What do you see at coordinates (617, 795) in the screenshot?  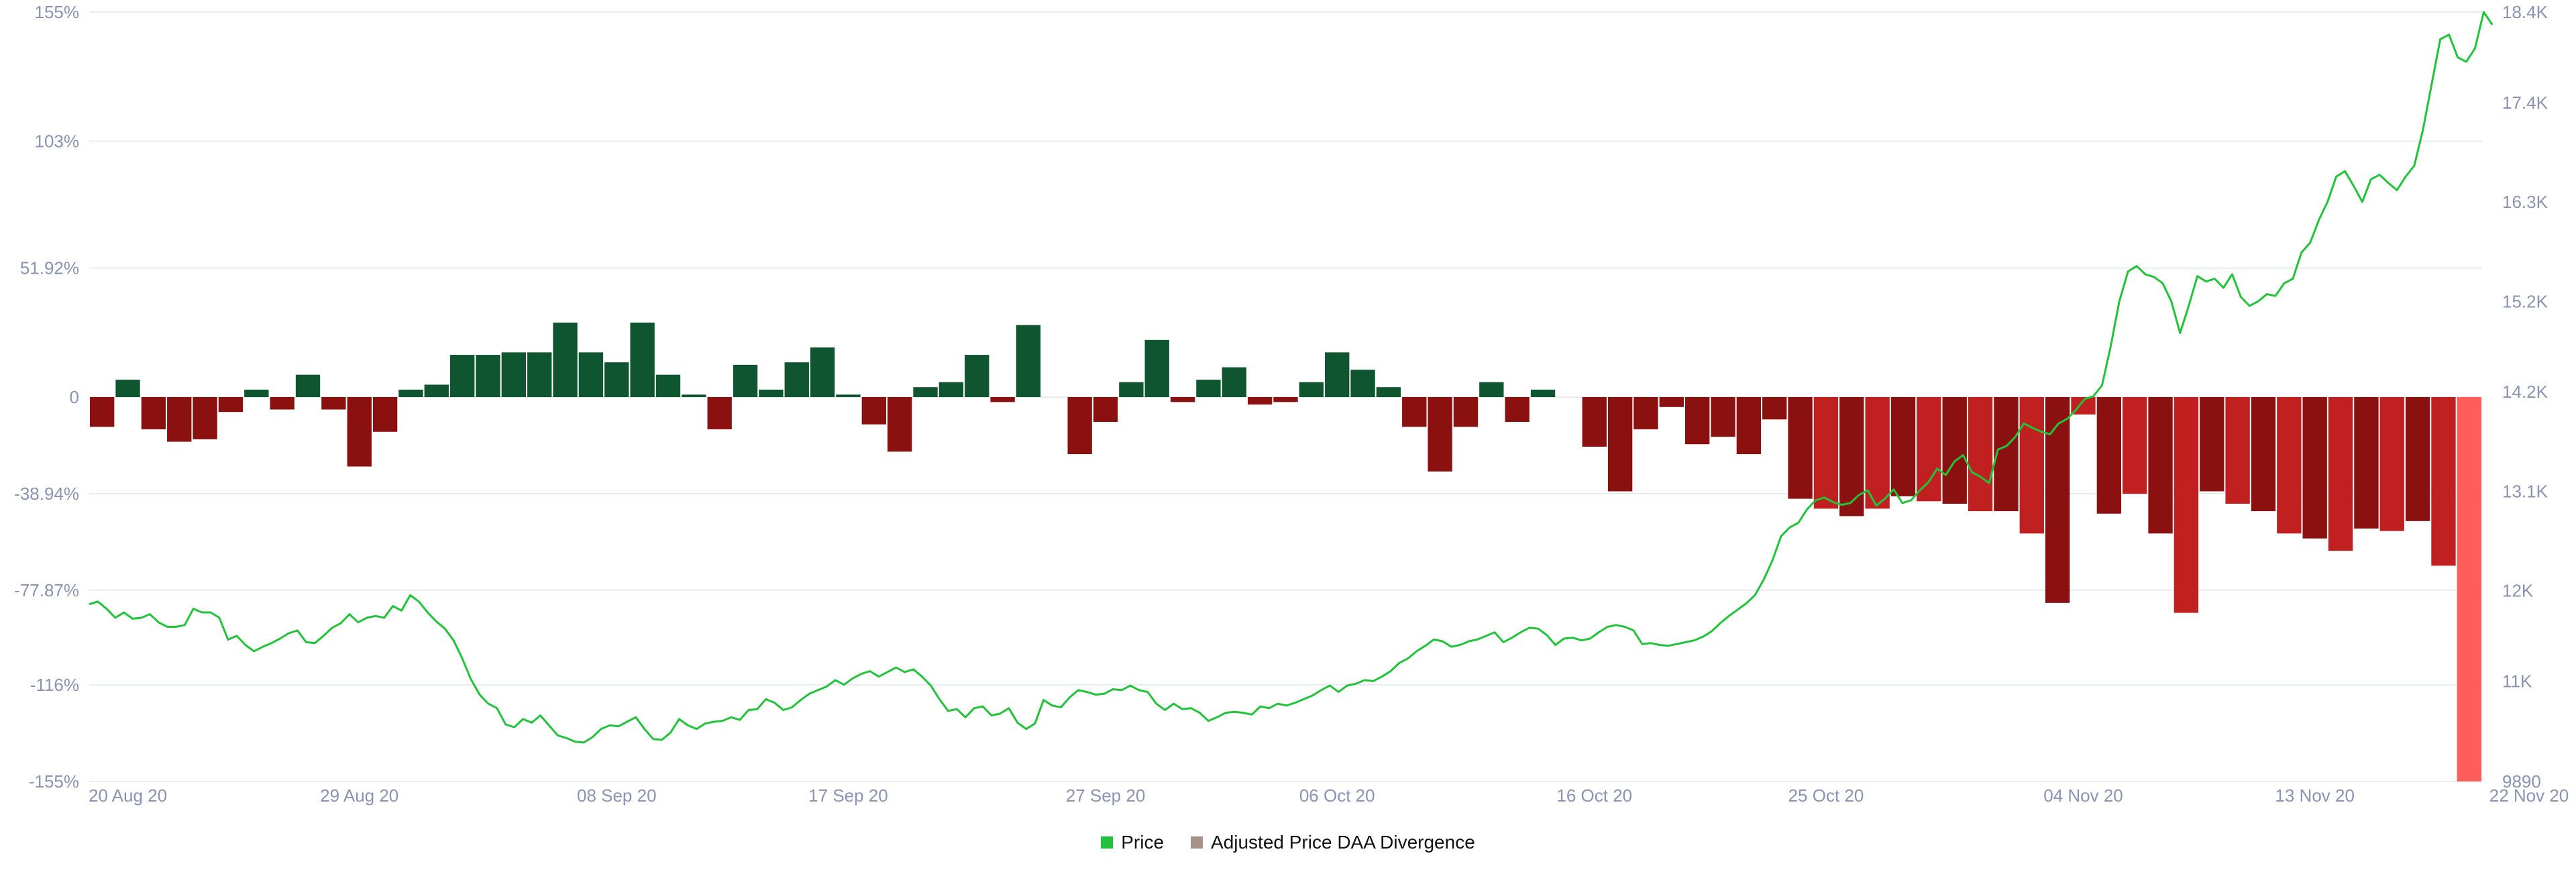 I see `x-axis-tick-label: 08 Sep 20` at bounding box center [617, 795].